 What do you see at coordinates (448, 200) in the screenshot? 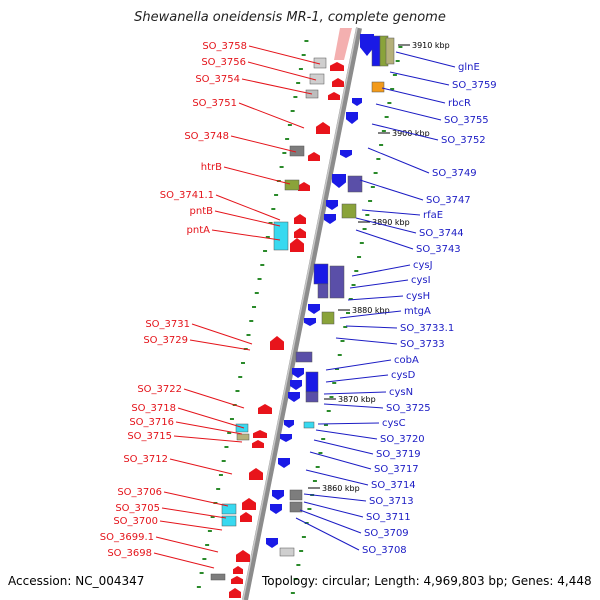
I see `right-gene-label: SO_3747` at bounding box center [448, 200].